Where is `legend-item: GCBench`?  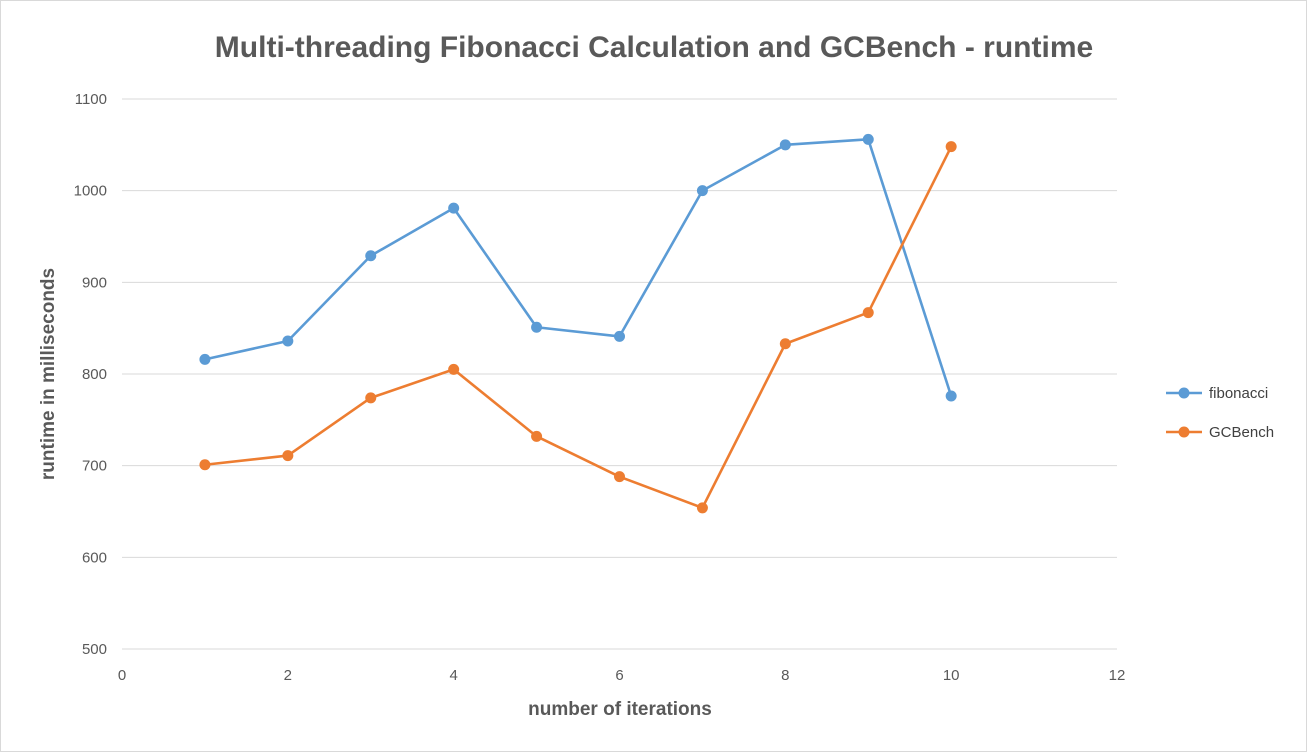
legend-item: GCBench is located at coordinates (1220, 432).